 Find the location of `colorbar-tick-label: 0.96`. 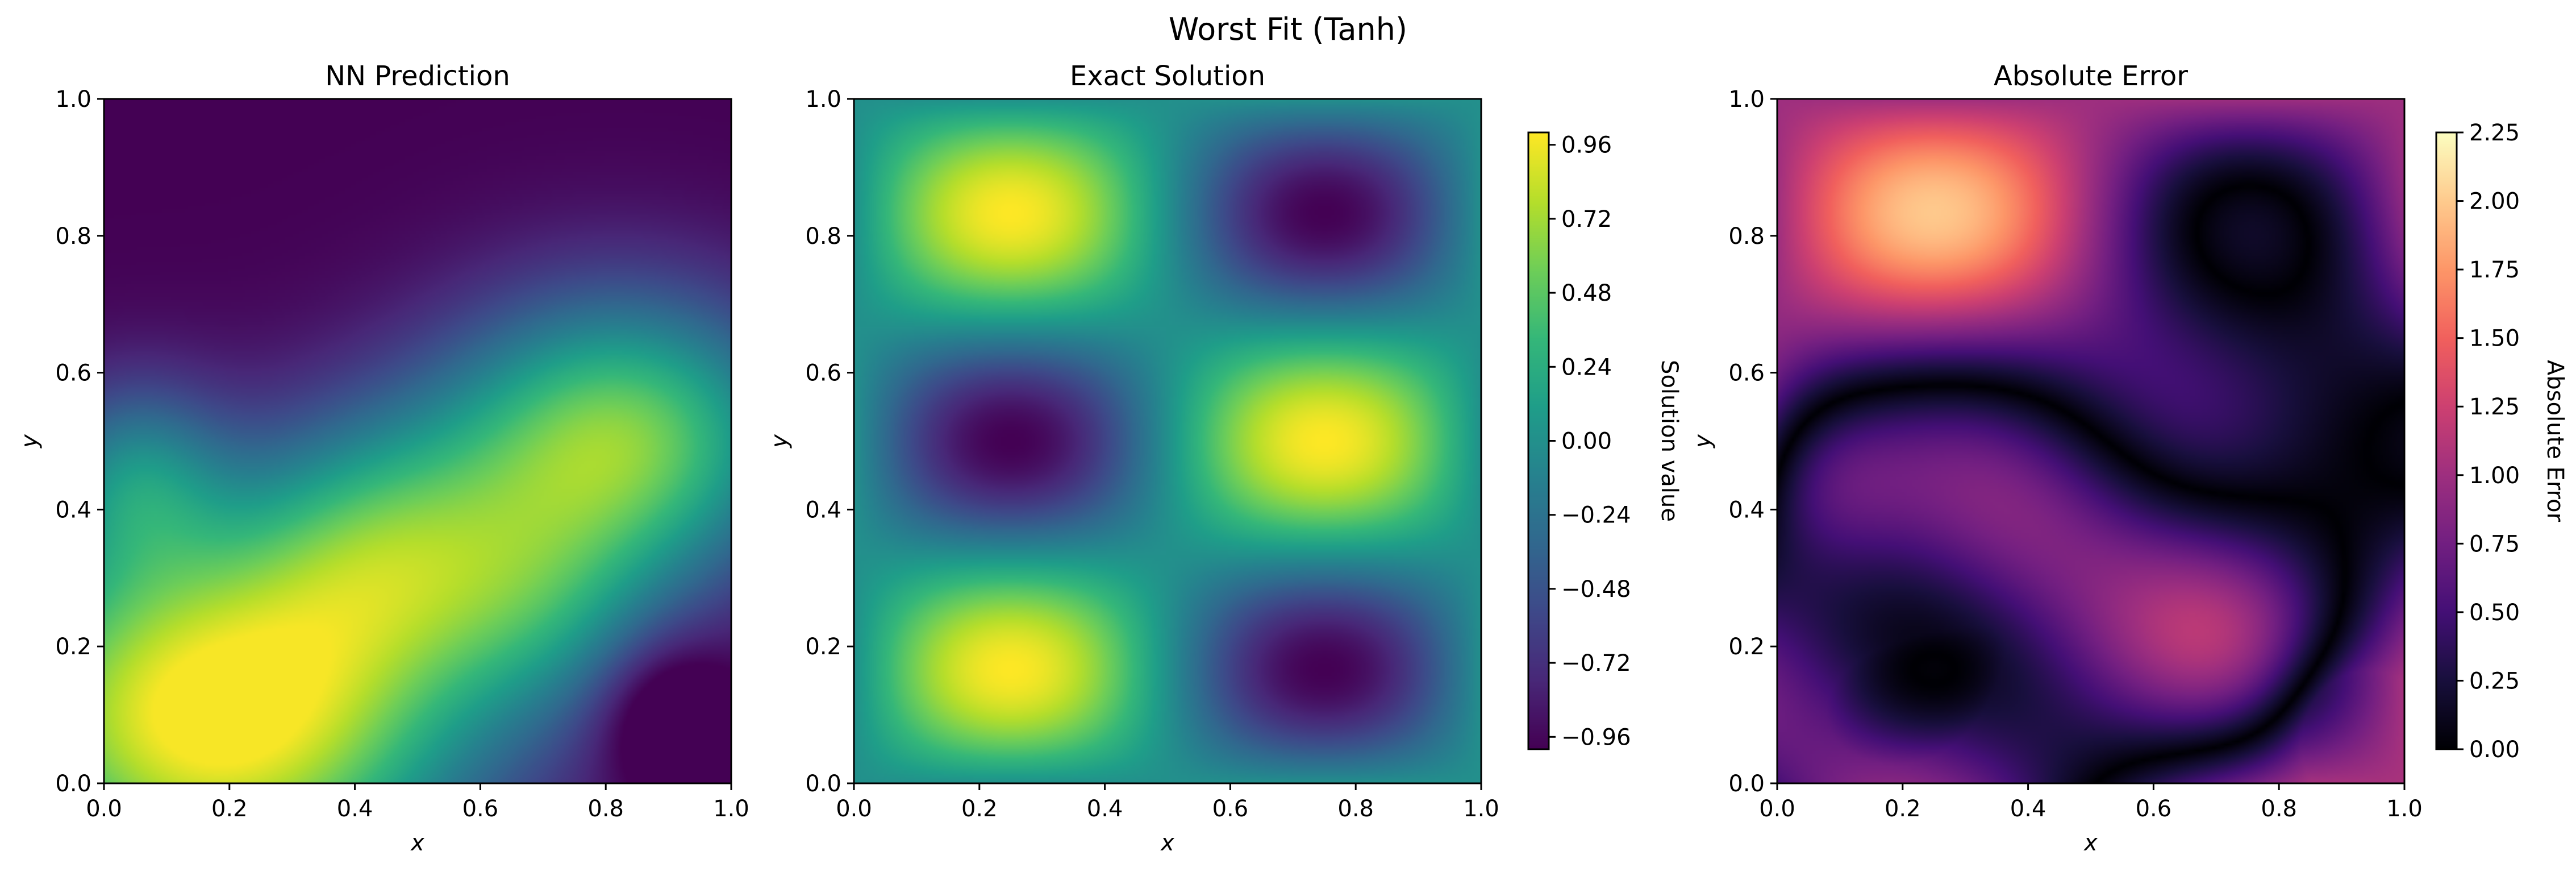

colorbar-tick-label: 0.96 is located at coordinates (1586, 145).